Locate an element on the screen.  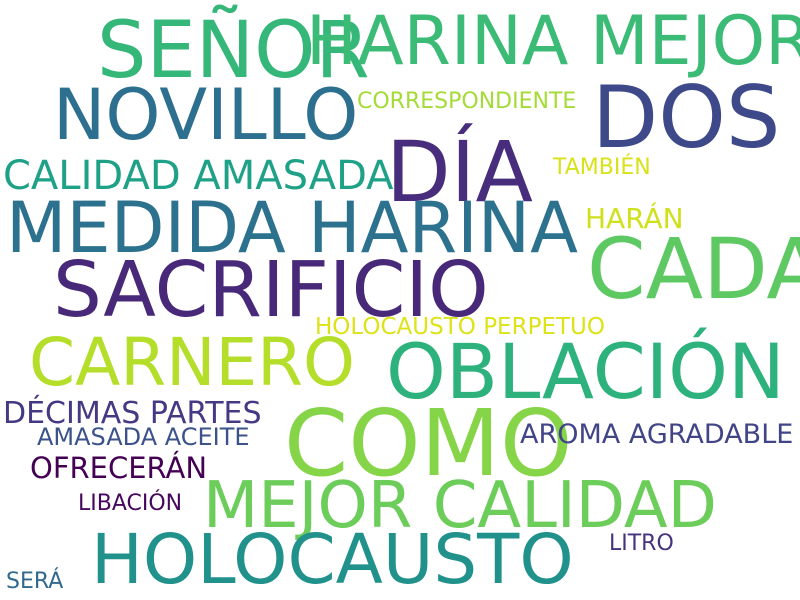
word-cada: CADA is located at coordinates (693, 269).